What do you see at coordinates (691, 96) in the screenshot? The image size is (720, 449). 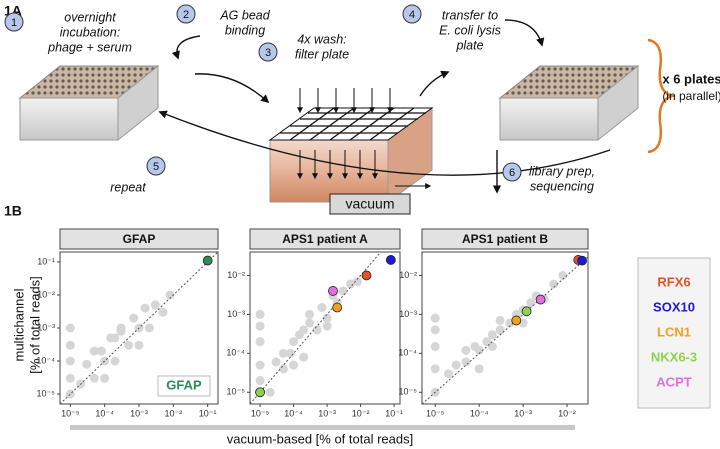 I see `parallel-note: (in parallel)` at bounding box center [691, 96].